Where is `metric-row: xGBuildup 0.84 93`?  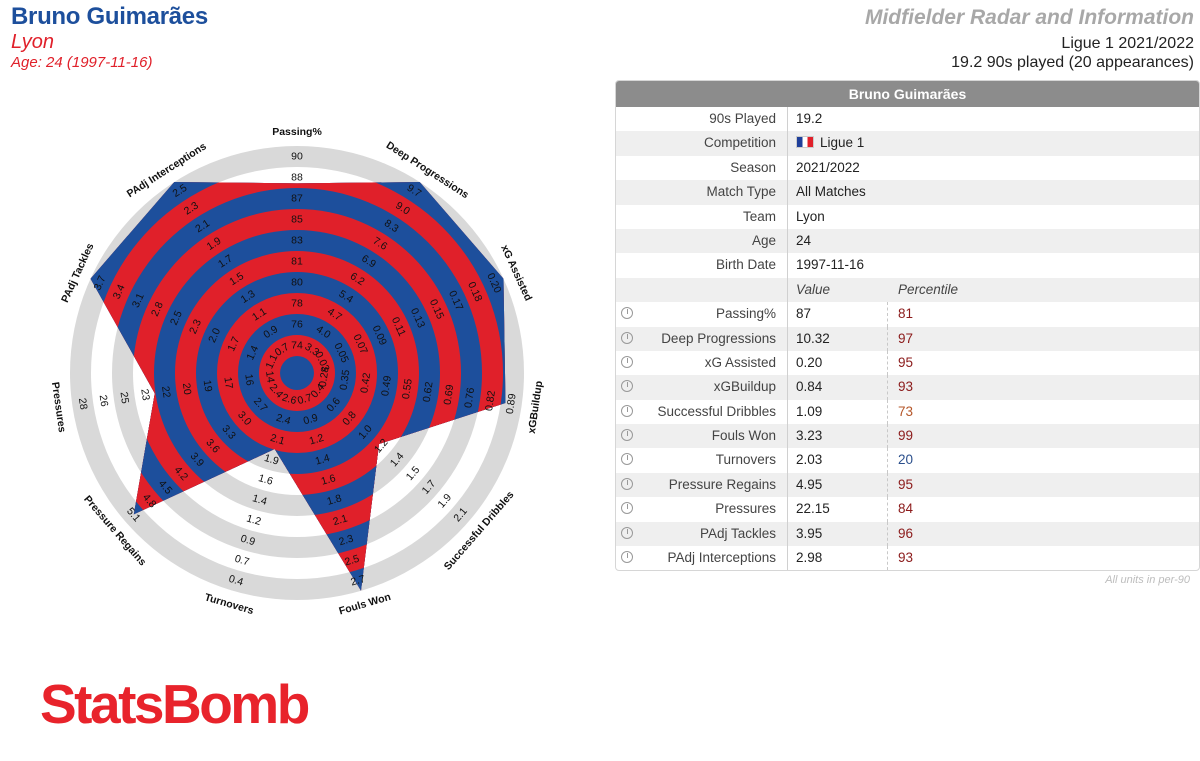
metric-row: xGBuildup 0.84 93 is located at coordinates (907, 387).